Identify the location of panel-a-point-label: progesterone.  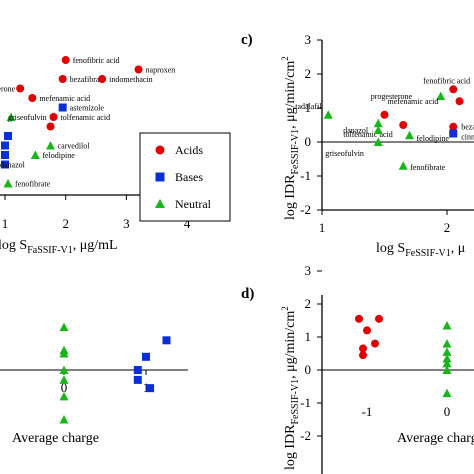
(8, 89).